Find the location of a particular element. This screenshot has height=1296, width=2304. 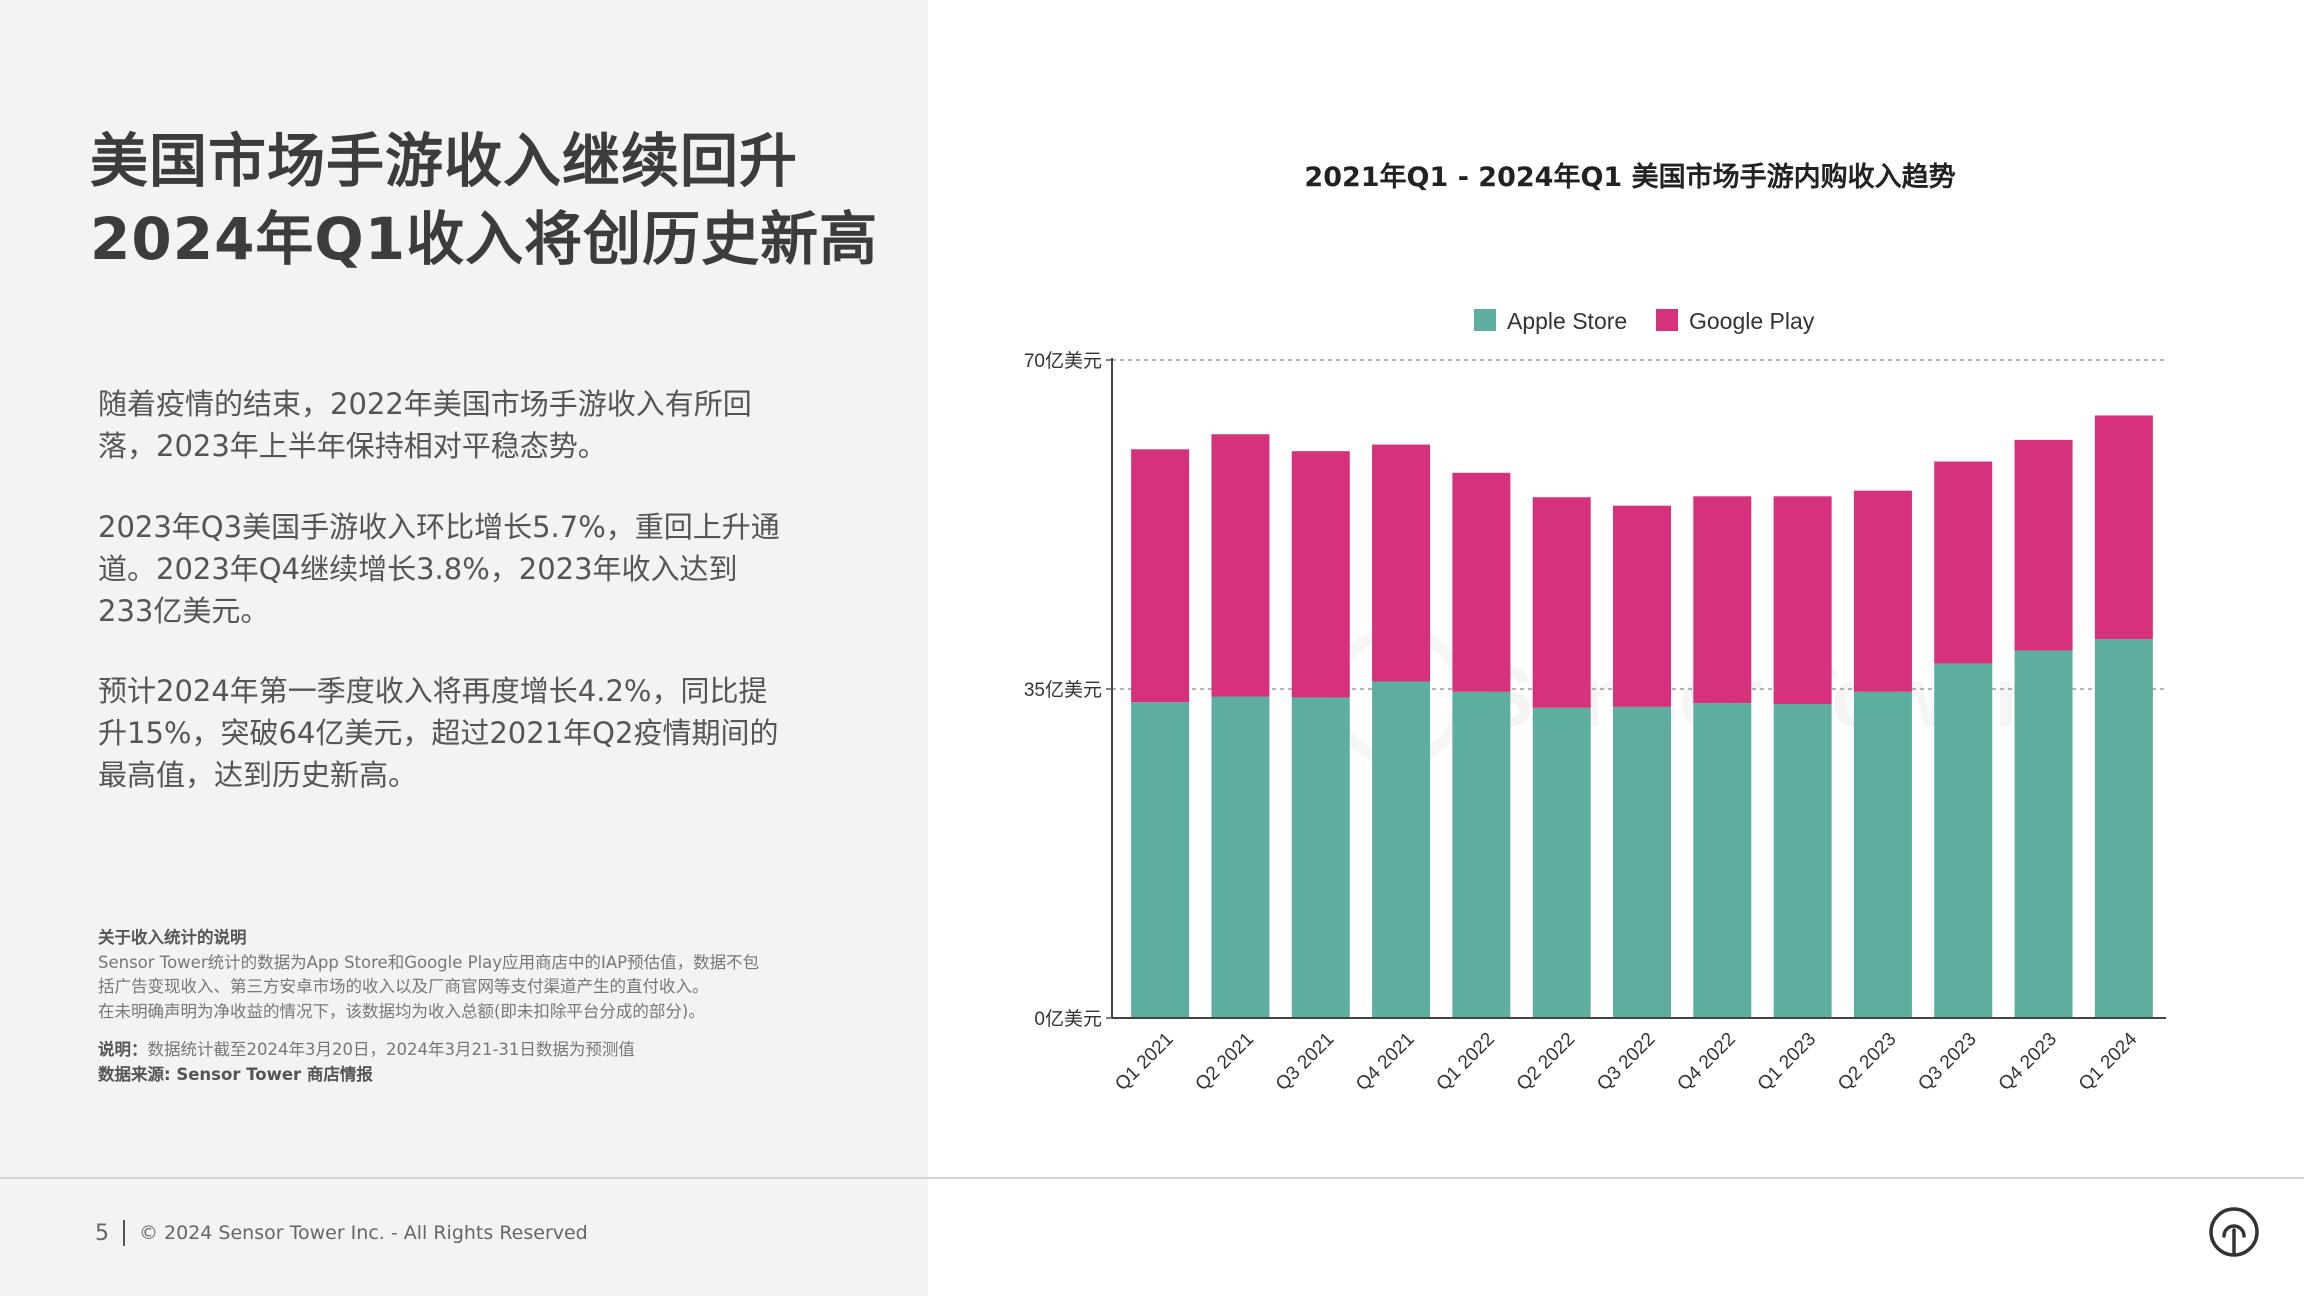

legend-label-0: Apple Store is located at coordinates (1567, 321).